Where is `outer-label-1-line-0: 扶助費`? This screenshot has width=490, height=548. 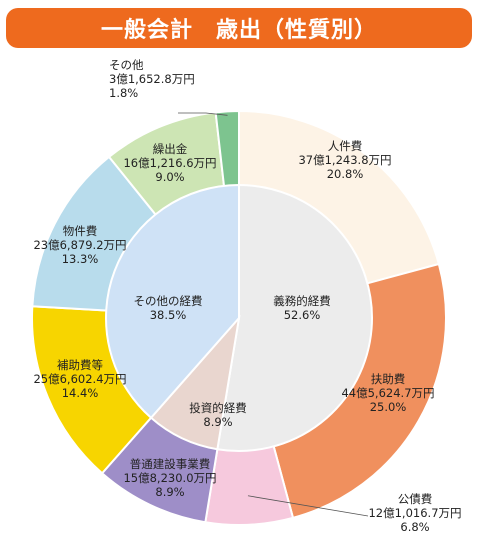 outer-label-1-line-0: 扶助費 is located at coordinates (388, 379).